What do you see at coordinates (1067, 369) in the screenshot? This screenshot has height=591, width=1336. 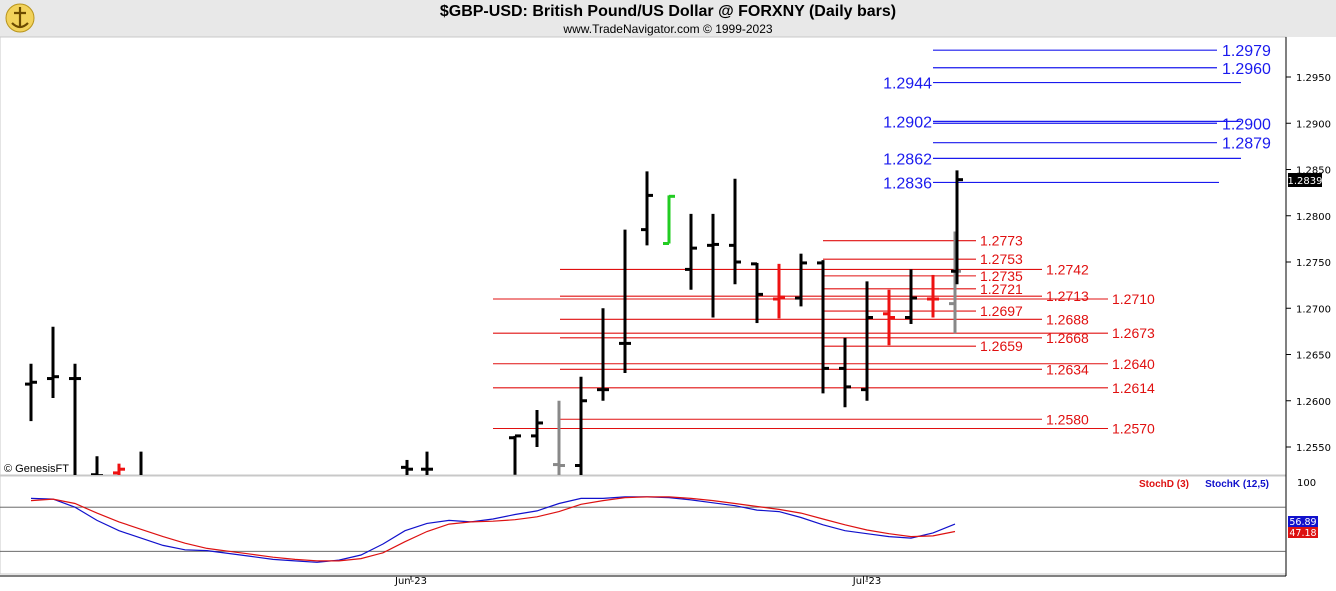 I see `red-level-label: 1.2634` at bounding box center [1067, 369].